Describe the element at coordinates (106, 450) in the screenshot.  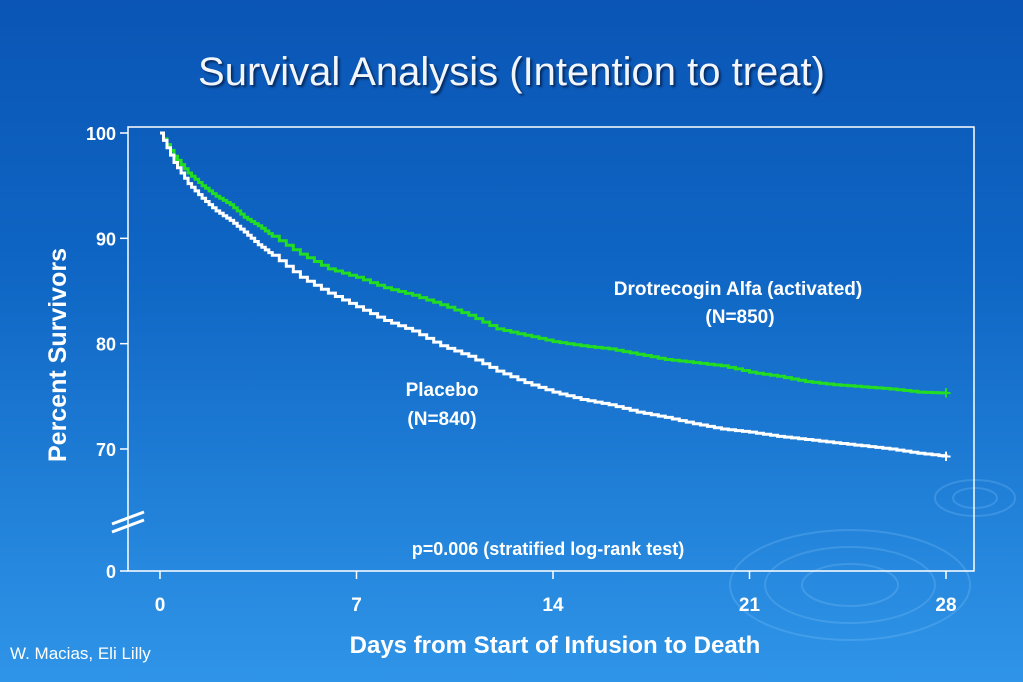
I see `y-tick-label: 70` at that location.